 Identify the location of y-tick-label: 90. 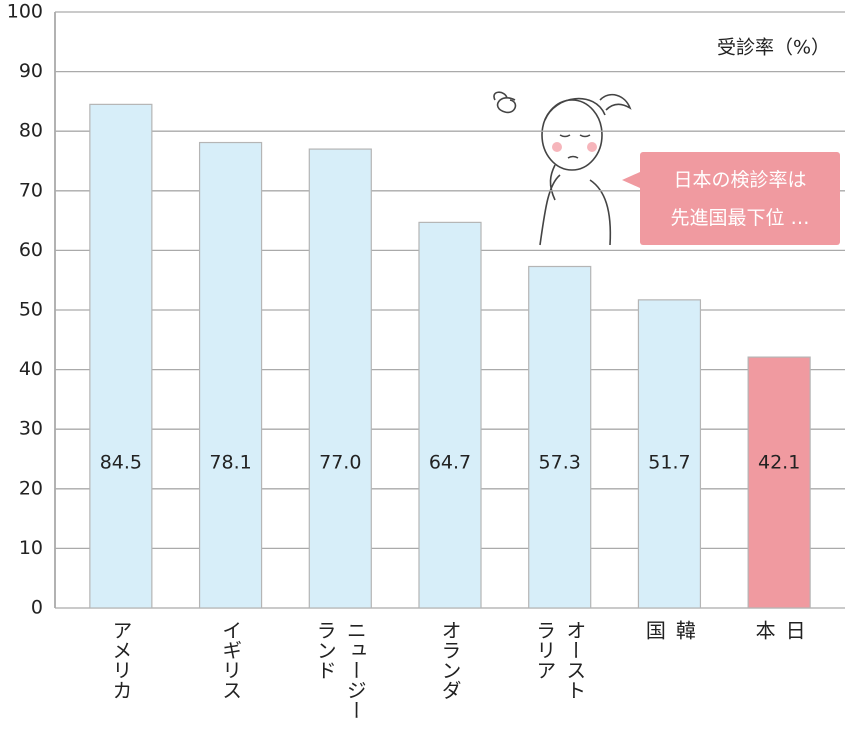
(31, 71).